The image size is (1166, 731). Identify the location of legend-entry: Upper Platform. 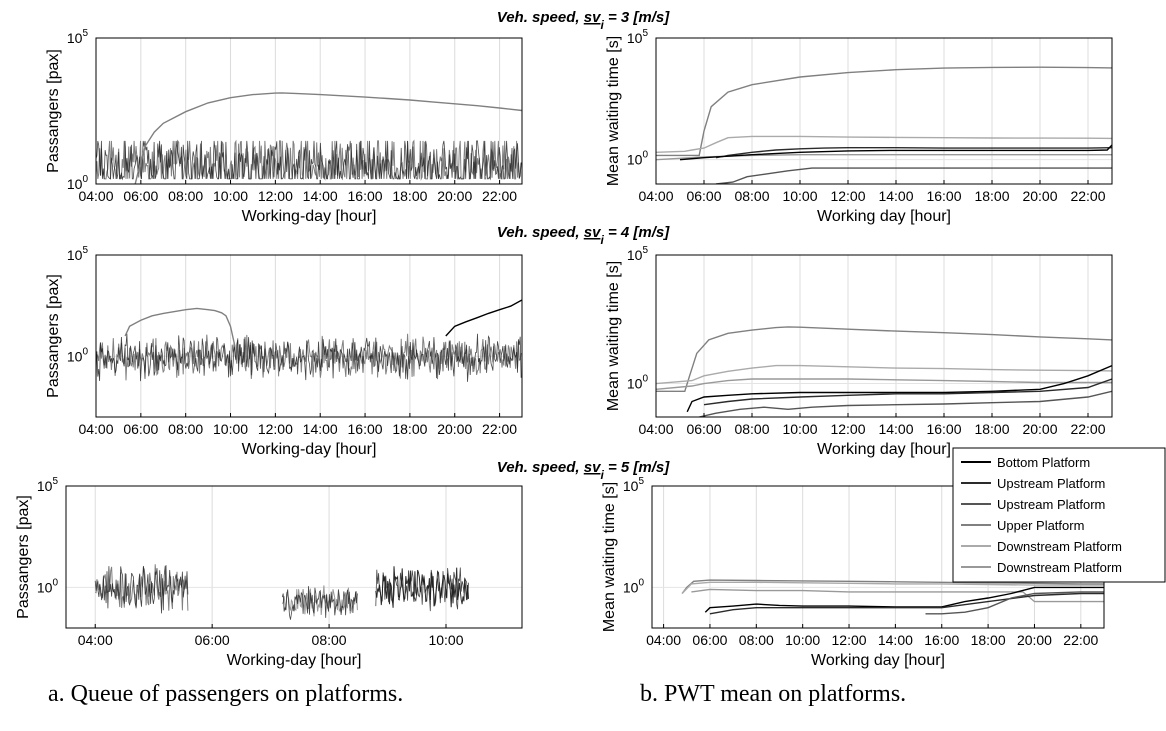
(1040, 525).